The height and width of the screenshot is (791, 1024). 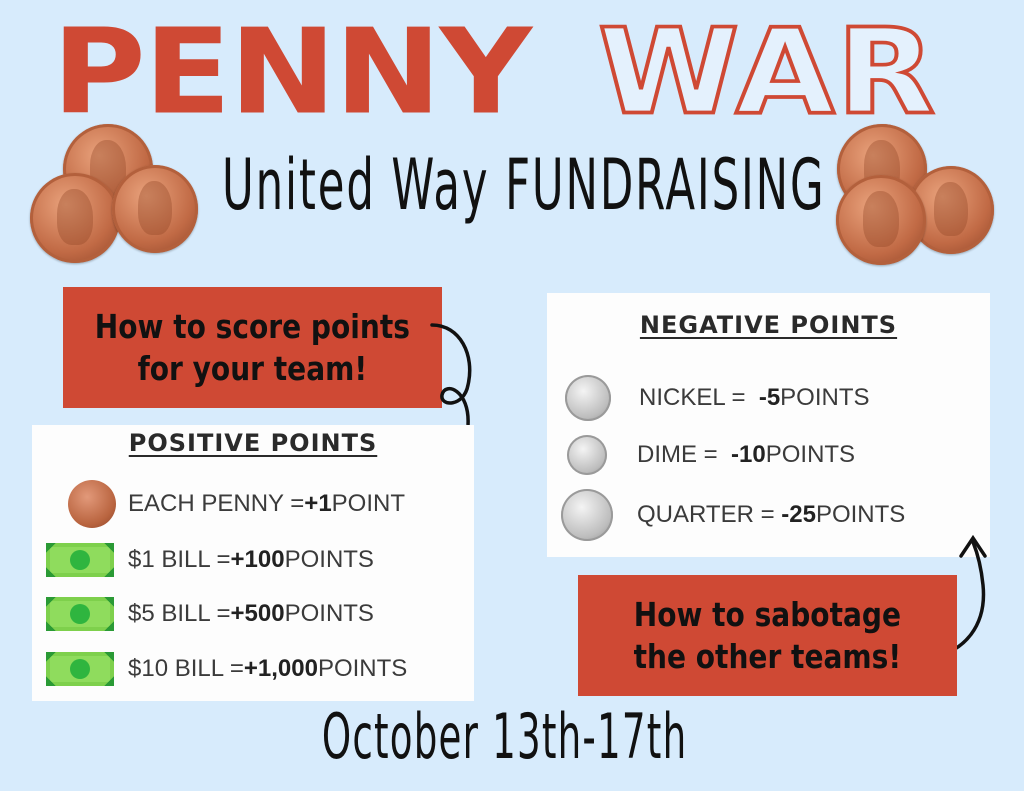 I want to click on quarter-icon, so click(x=587, y=515).